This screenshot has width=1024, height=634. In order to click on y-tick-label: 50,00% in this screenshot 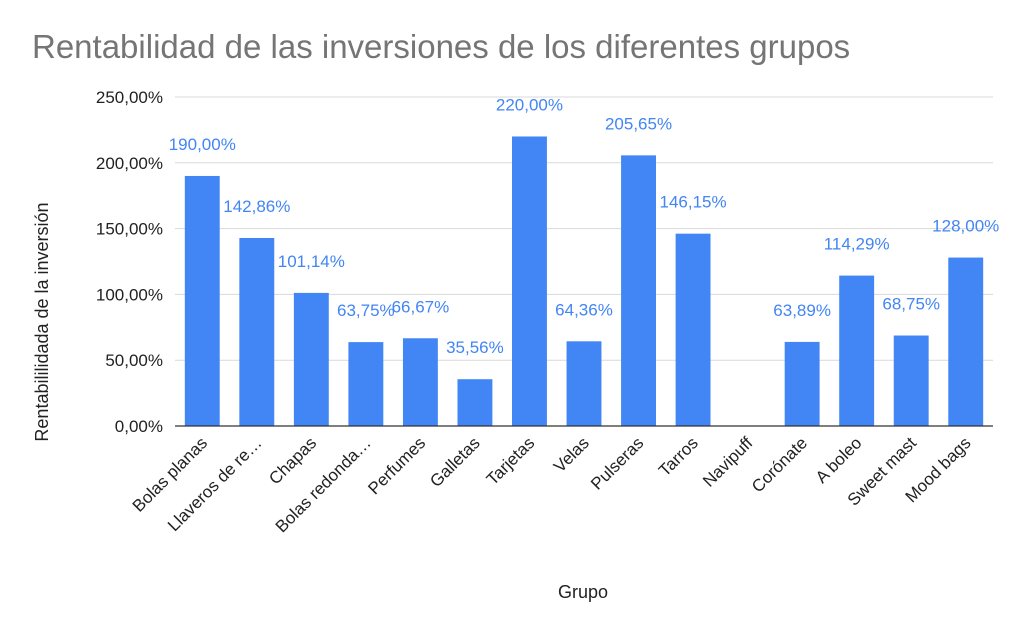, I will do `click(134, 360)`.